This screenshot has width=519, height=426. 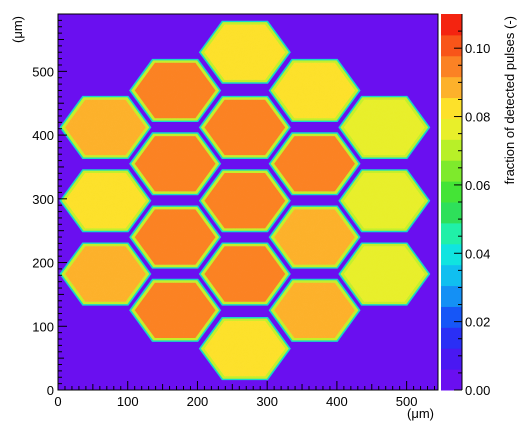 What do you see at coordinates (198, 401) in the screenshot?
I see `x-tick-label: 200` at bounding box center [198, 401].